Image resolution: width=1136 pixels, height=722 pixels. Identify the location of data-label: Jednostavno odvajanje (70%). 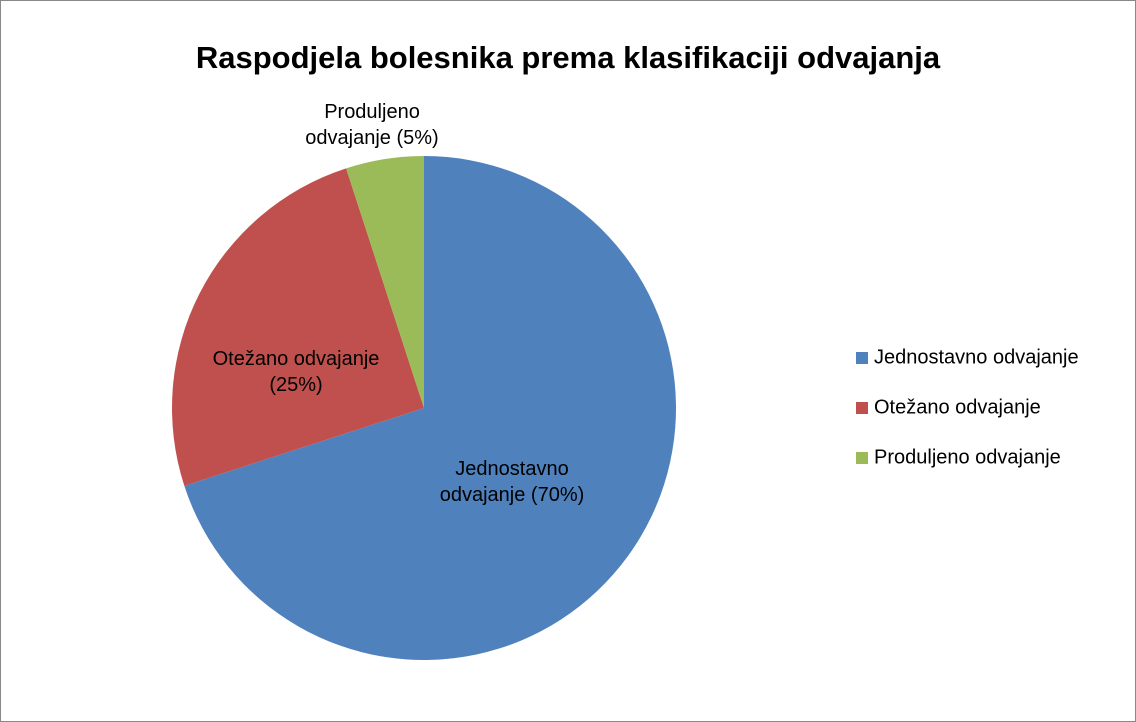
(512, 482).